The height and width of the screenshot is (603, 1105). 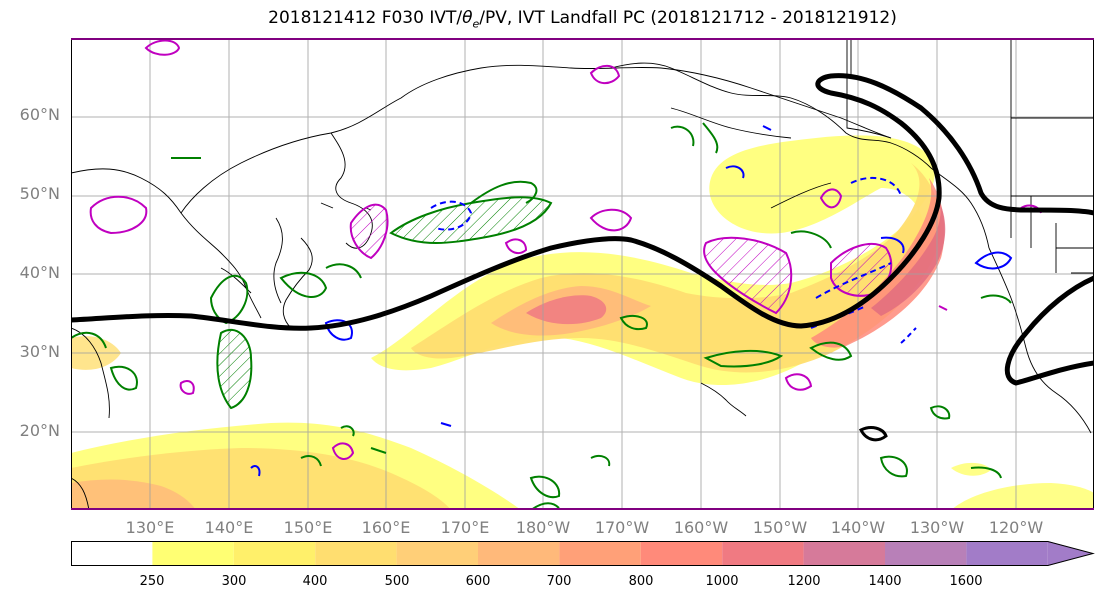 What do you see at coordinates (543, 527) in the screenshot?
I see `lon-label-180w: 180°W` at bounding box center [543, 527].